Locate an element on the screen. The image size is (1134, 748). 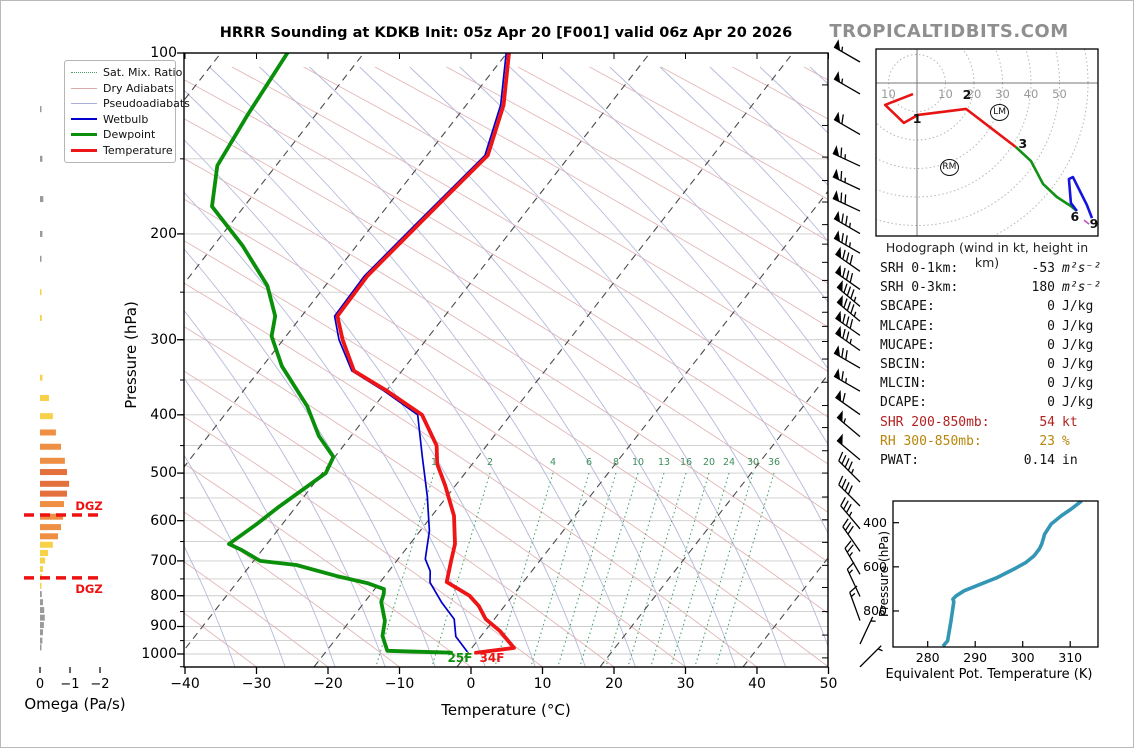
mixing-ratio-label: 8 is located at coordinates (616, 462).